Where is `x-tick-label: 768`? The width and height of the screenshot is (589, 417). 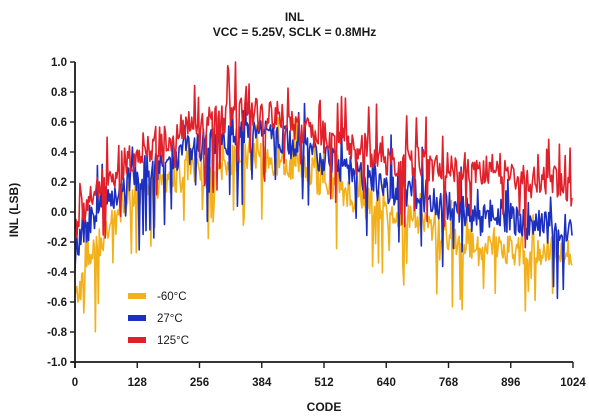 x-tick-label: 768 is located at coordinates (449, 383).